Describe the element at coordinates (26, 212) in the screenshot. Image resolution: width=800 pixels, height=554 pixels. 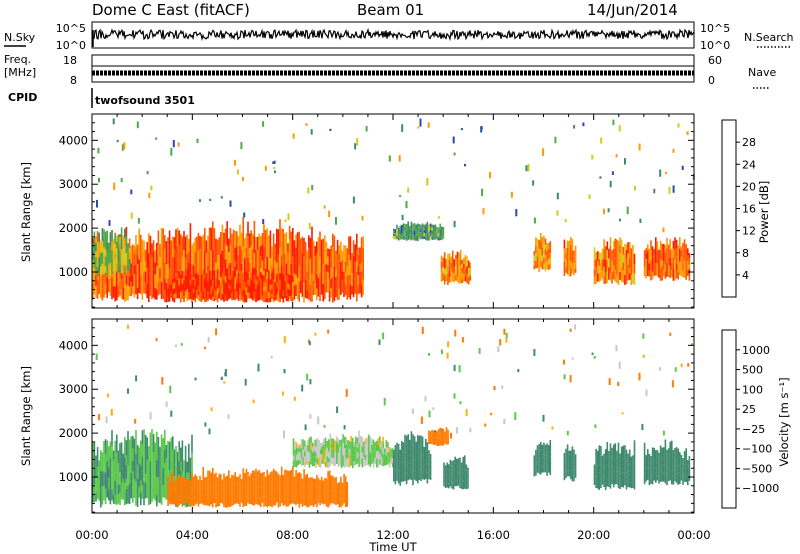
I see `power-ylabel: Slant Range [km]` at that location.